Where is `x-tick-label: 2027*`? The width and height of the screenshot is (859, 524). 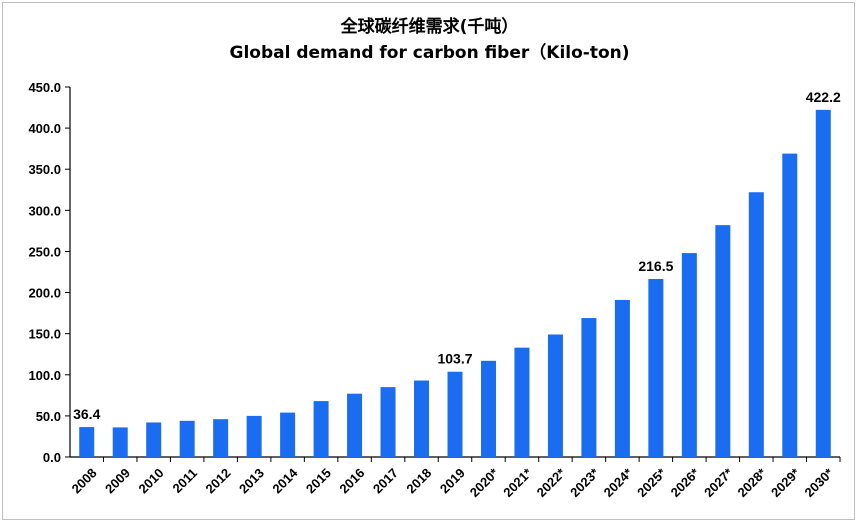
x-tick-label: 2027* is located at coordinates (718, 482).